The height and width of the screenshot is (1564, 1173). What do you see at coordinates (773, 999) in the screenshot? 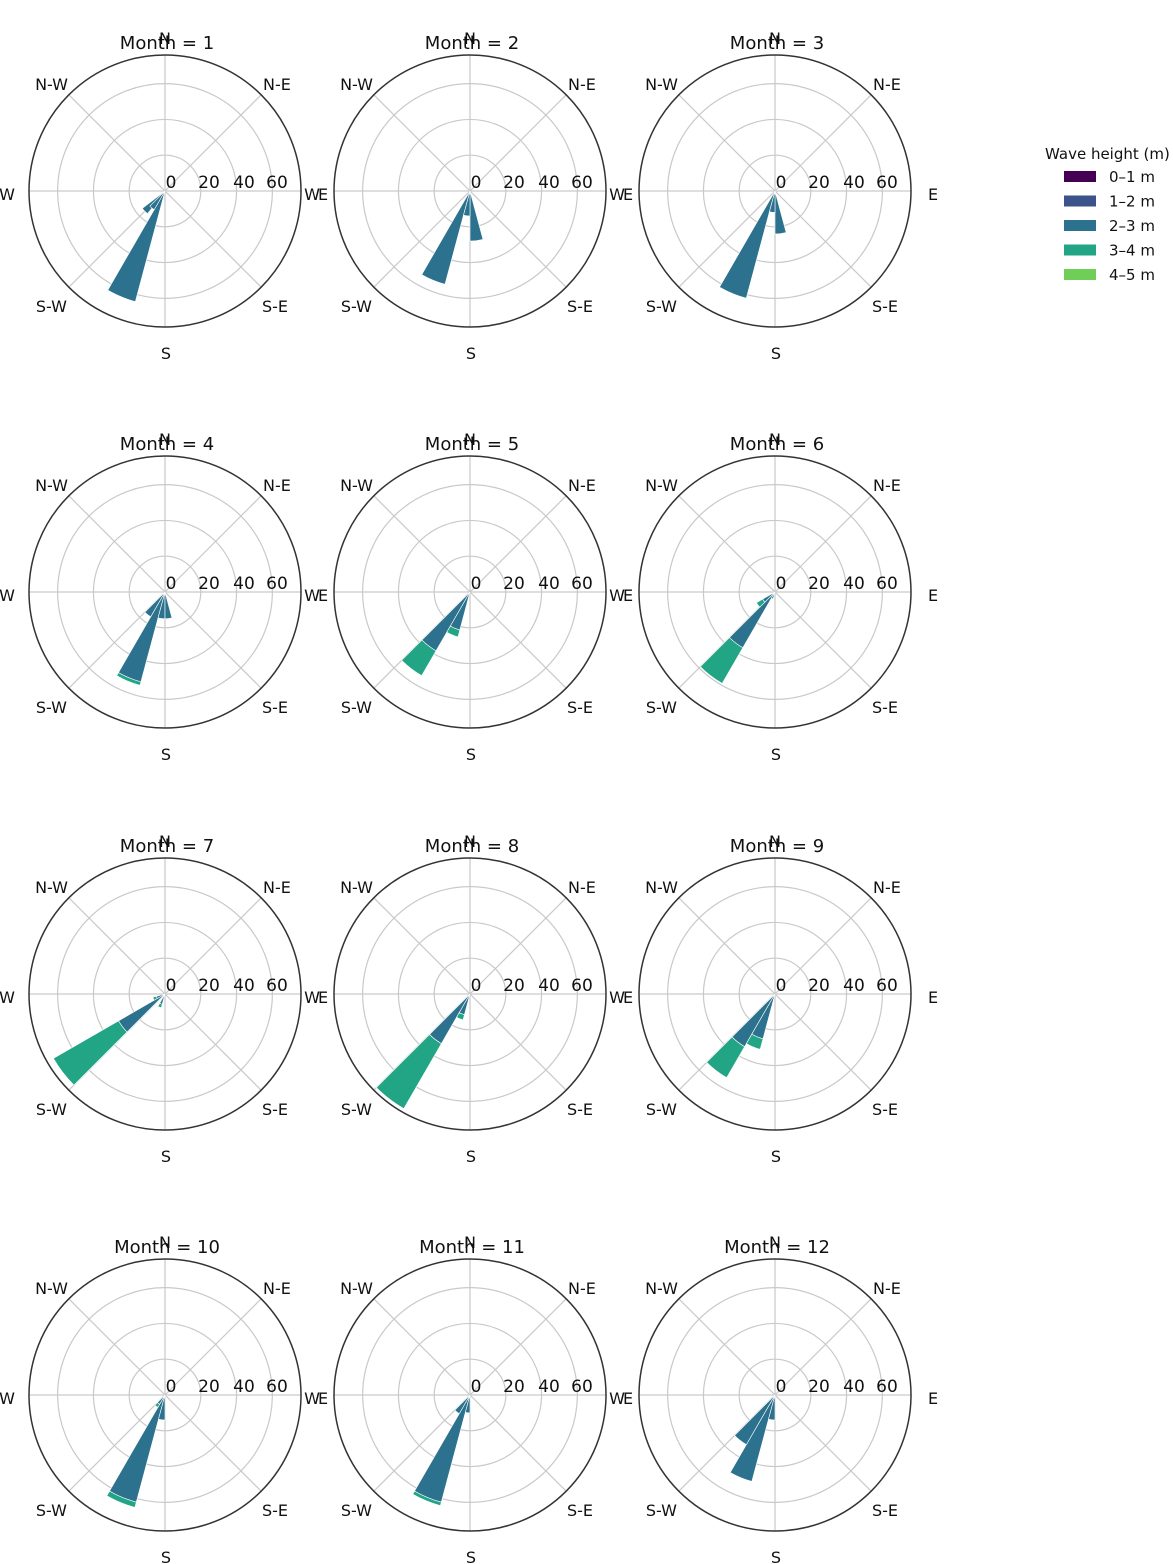
I see `rose-panel-9: Month = 9 0 20 40 60 N N-E E S-E S S-W W N-W` at bounding box center [773, 999].